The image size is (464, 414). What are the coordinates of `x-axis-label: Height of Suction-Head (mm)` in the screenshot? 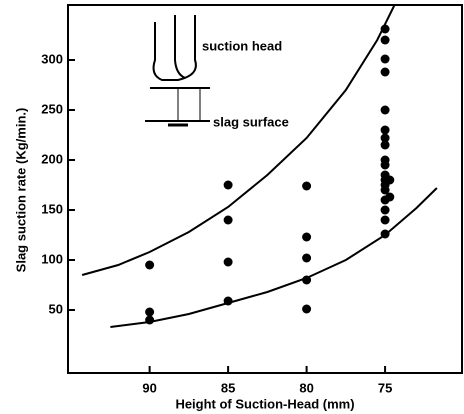 It's located at (264, 403).